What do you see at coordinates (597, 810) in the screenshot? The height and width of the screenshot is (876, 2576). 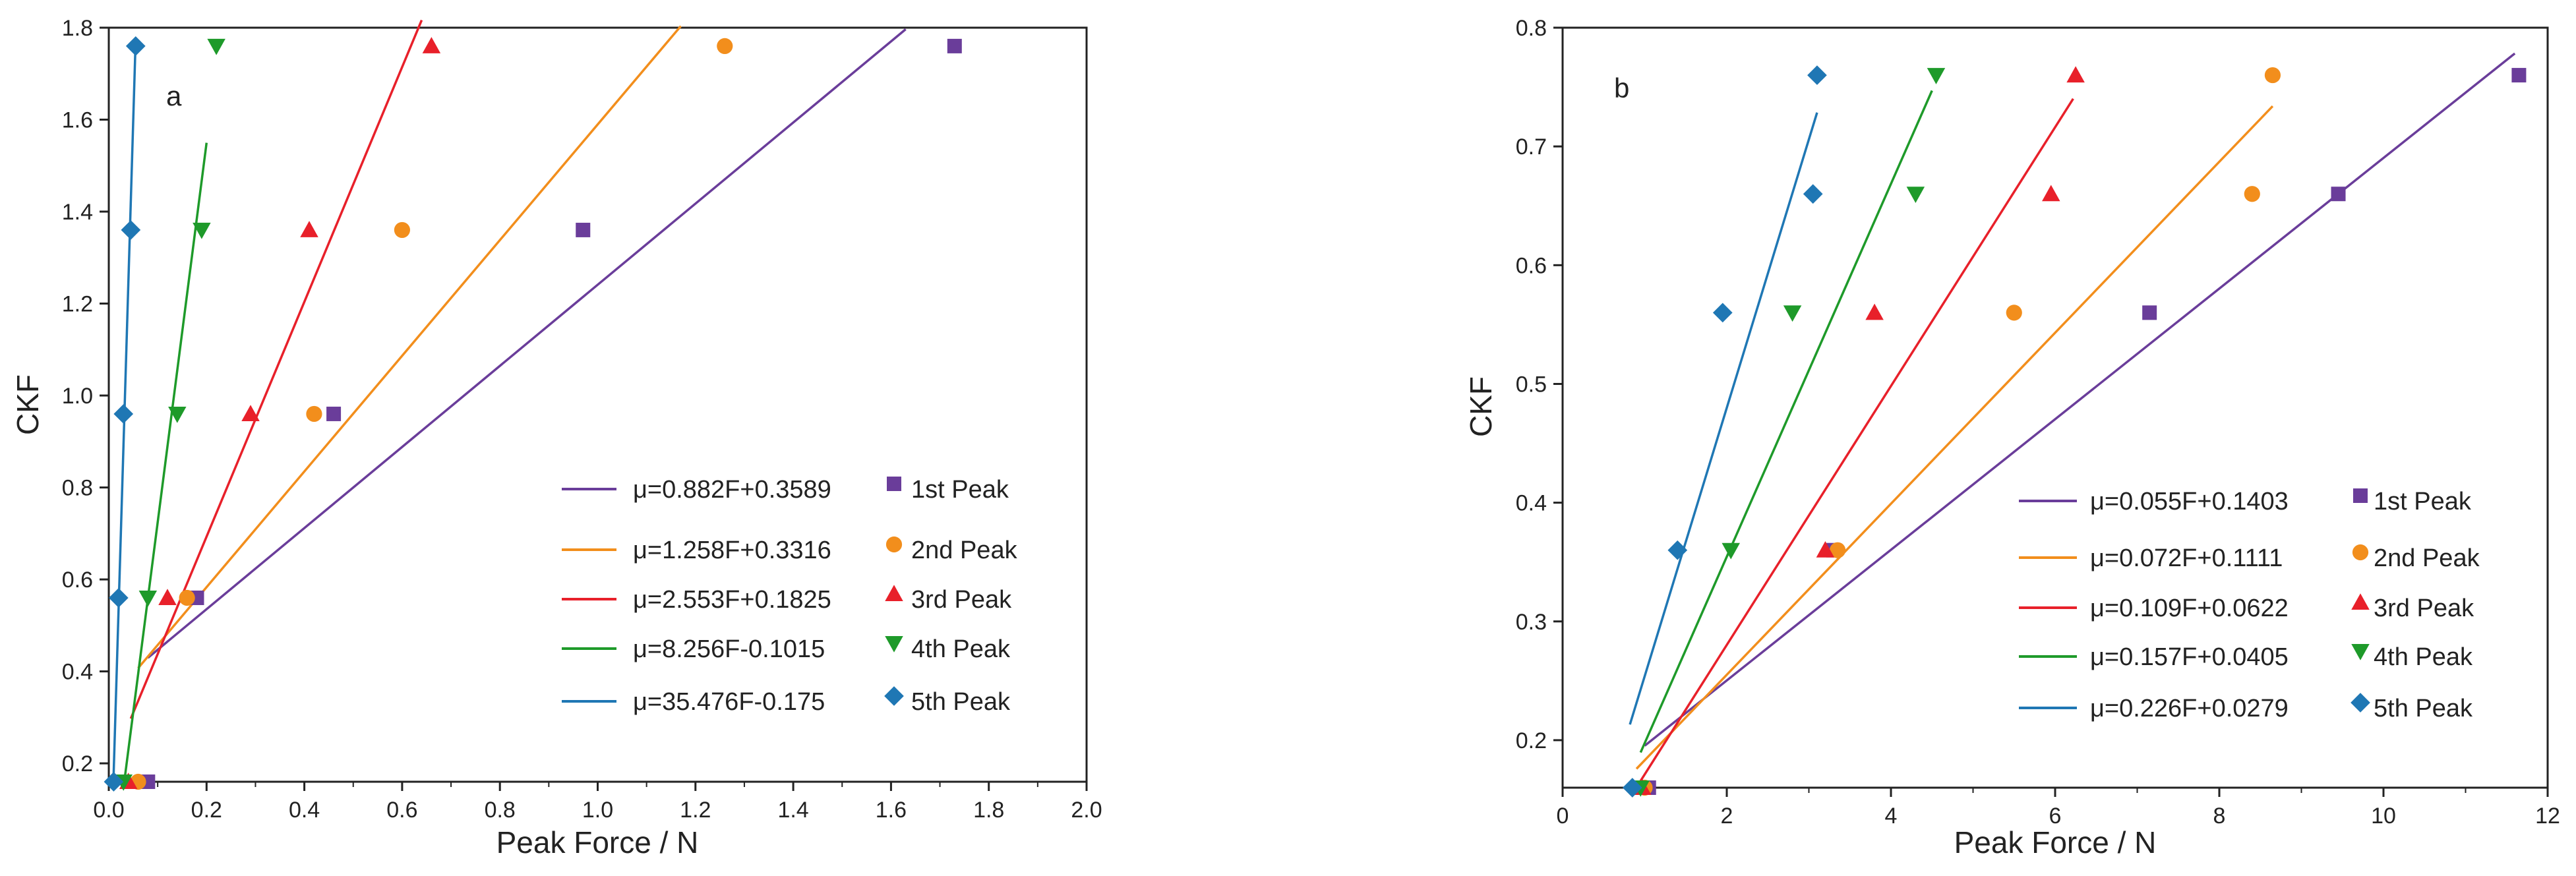 I see `x-tick-label: 1.0` at bounding box center [597, 810].